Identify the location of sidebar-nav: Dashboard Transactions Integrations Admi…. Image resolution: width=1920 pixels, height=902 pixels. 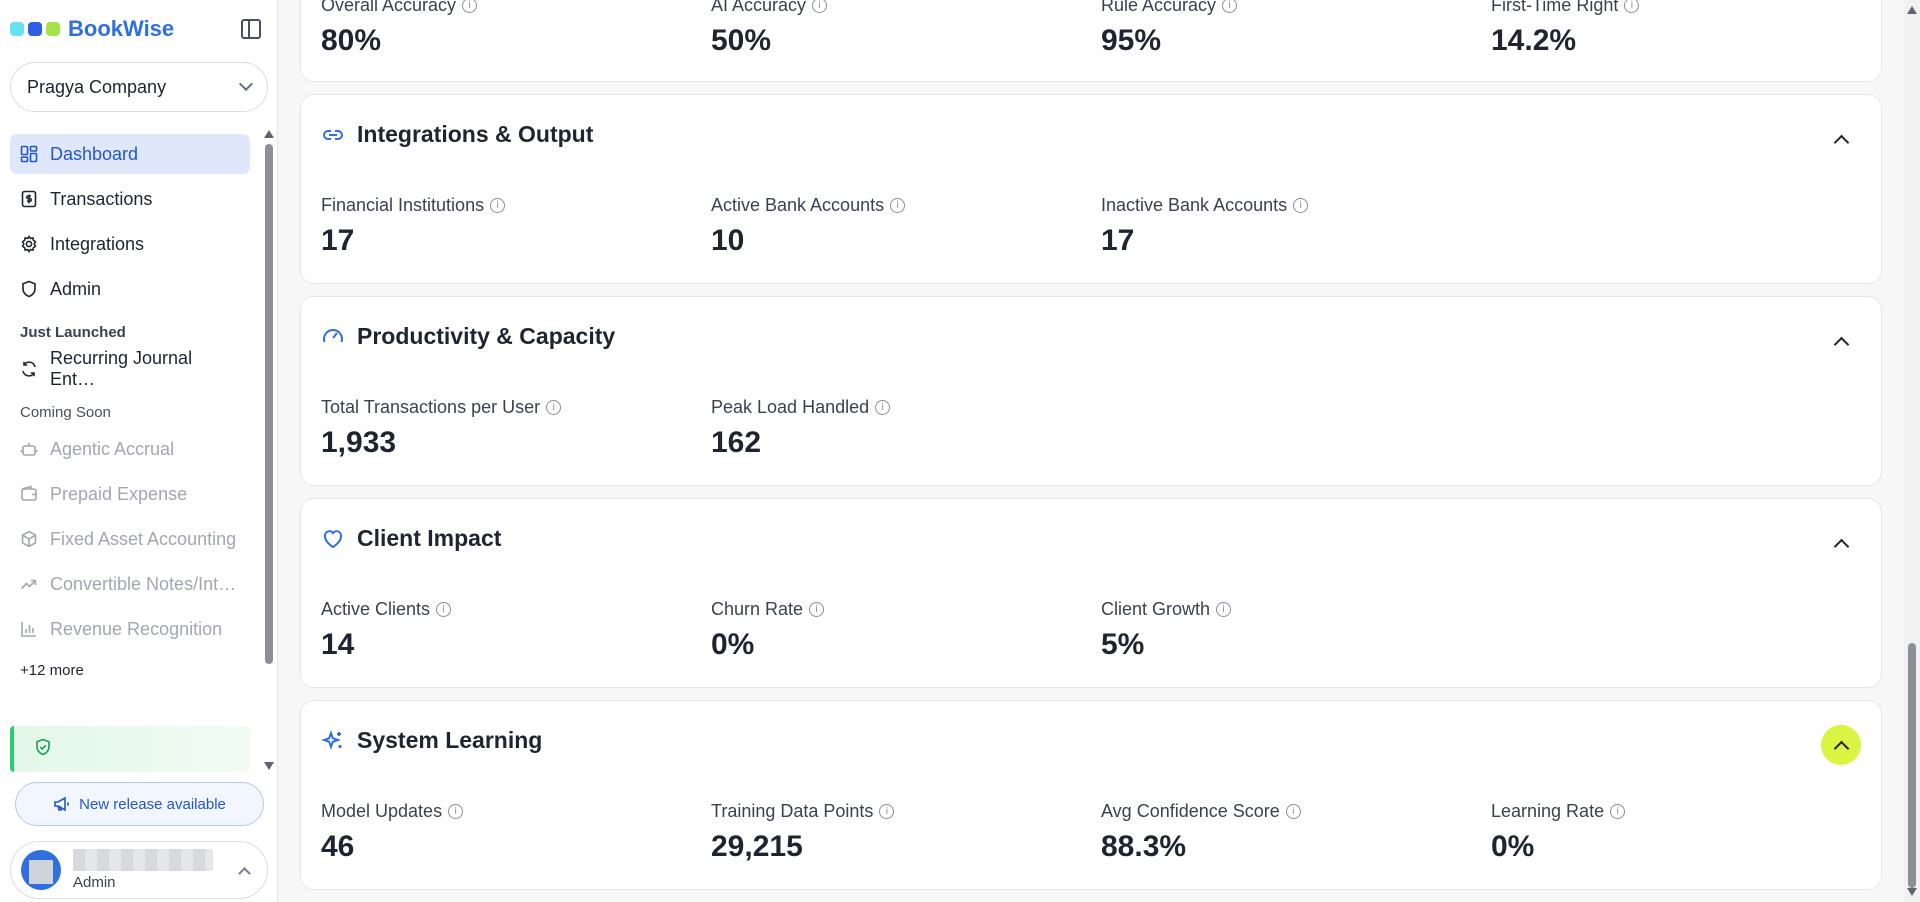
(130, 410).